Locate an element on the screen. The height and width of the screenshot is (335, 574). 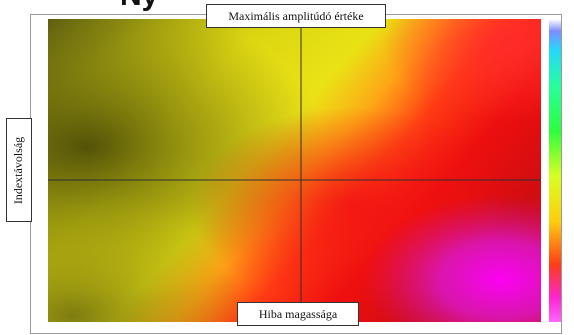
colorbar-scale is located at coordinates (555, 170).